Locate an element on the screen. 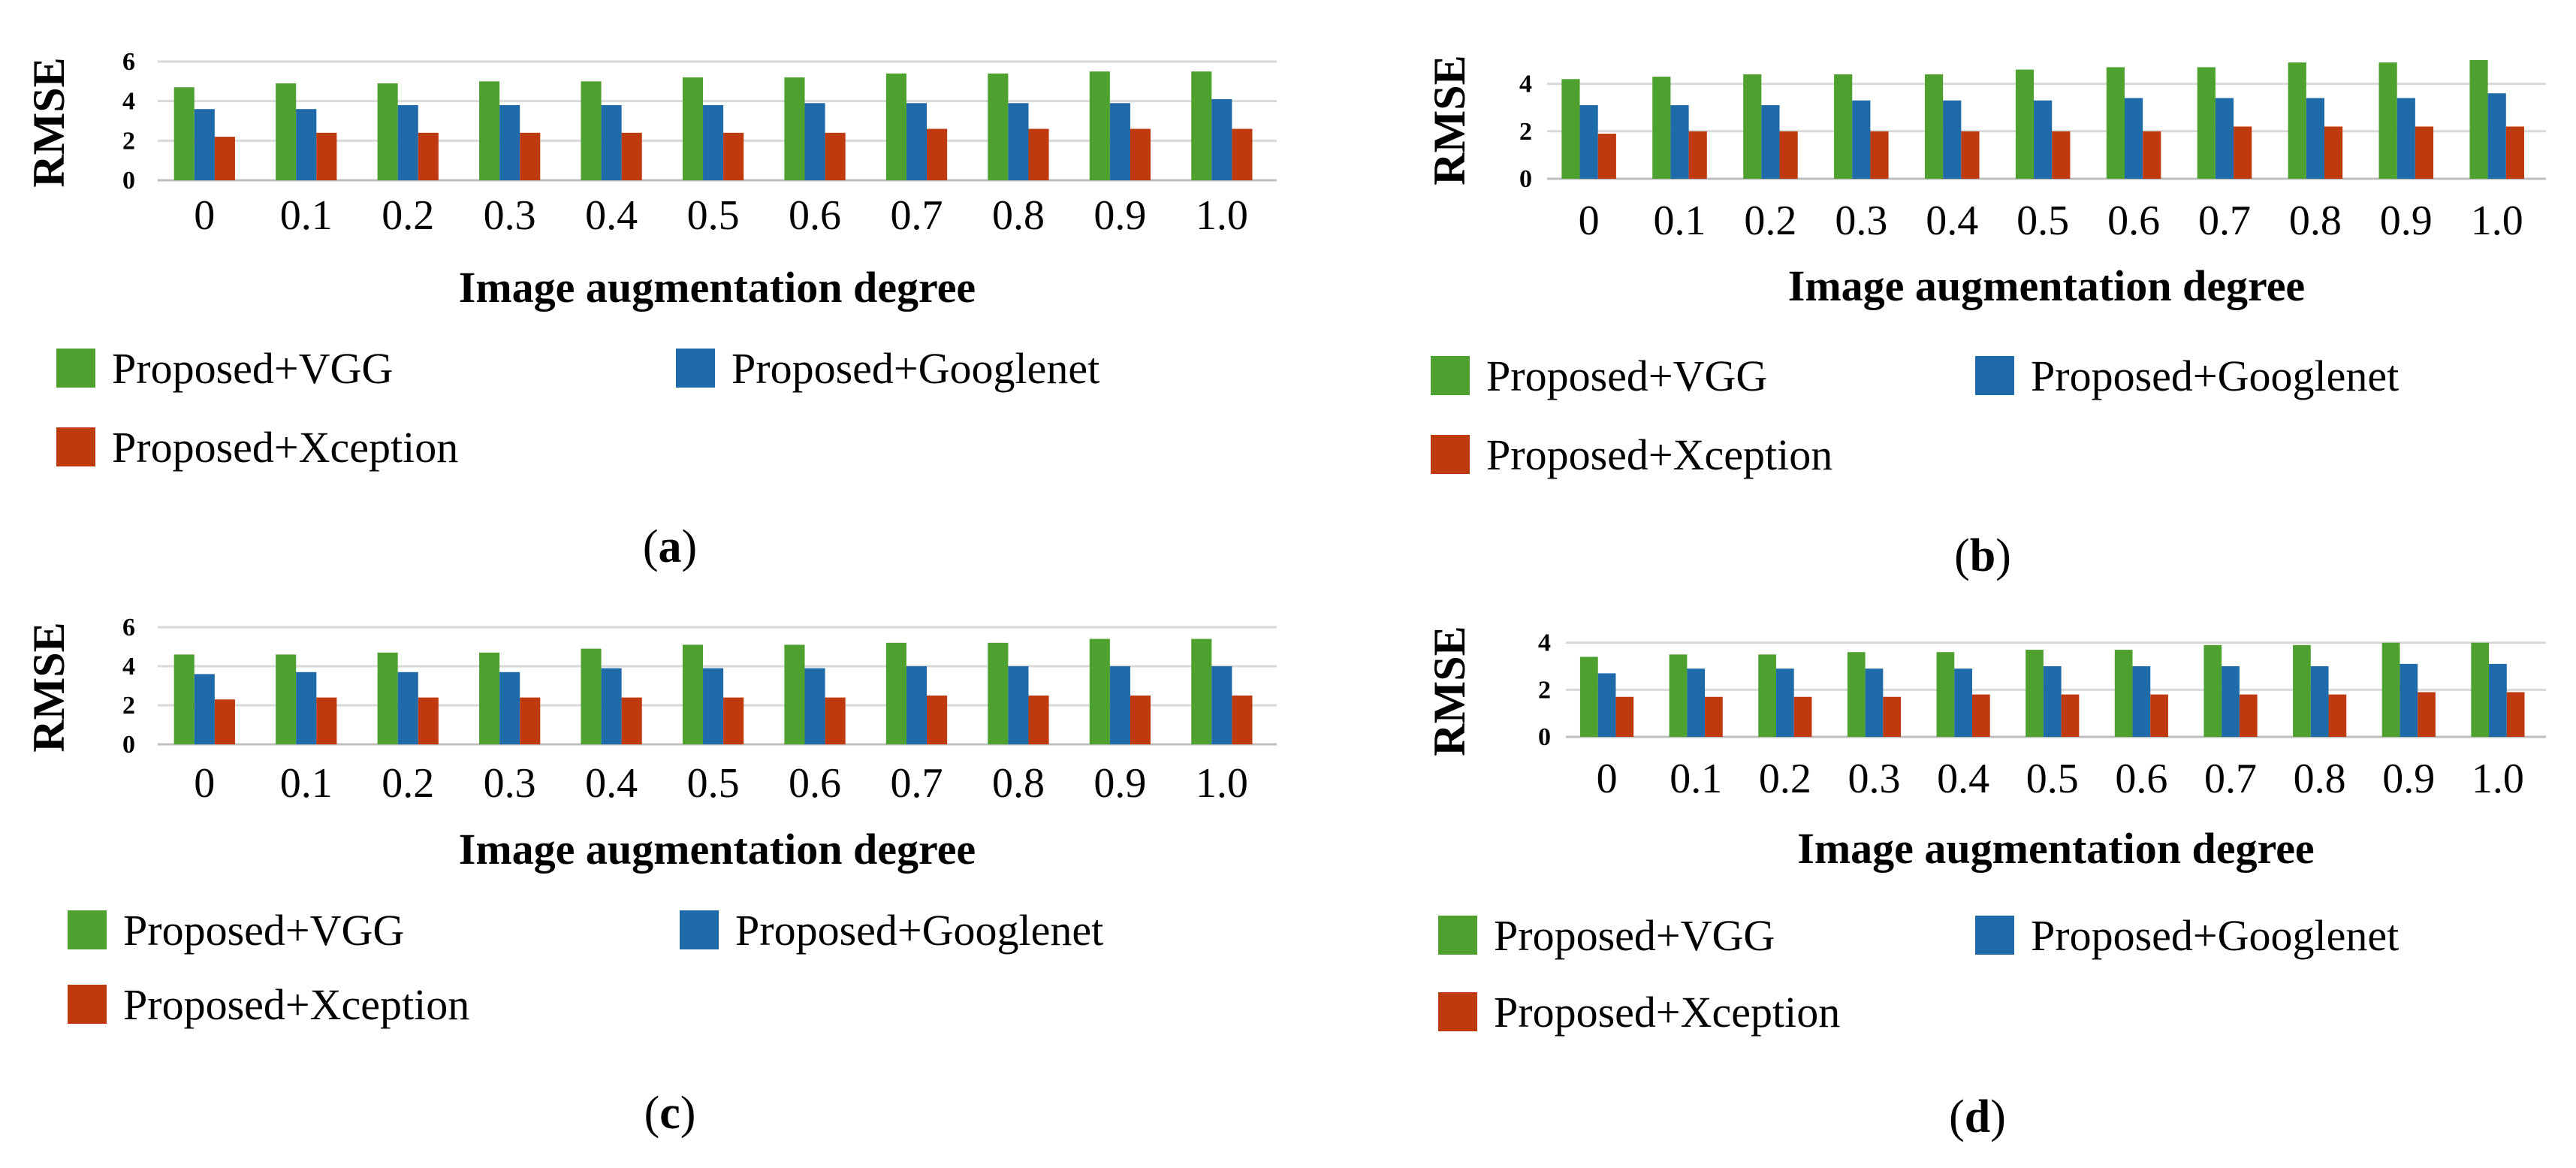 This screenshot has width=2576, height=1168. legend-label-vgg: Proposed+VGG is located at coordinates (263, 930).